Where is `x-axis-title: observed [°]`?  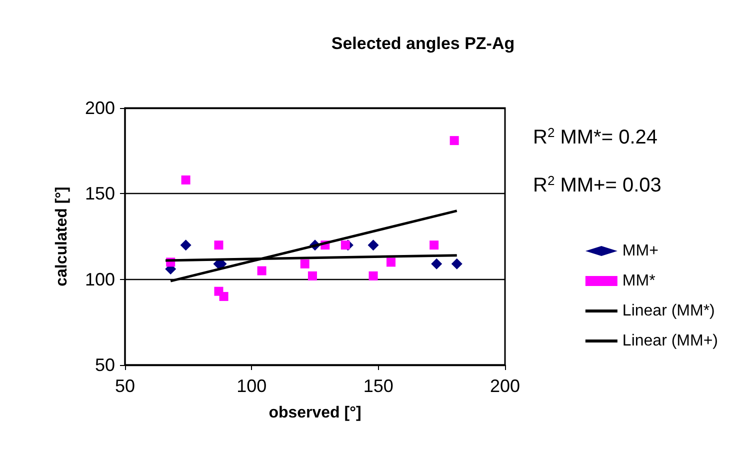
x-axis-title: observed [°] is located at coordinates (315, 413).